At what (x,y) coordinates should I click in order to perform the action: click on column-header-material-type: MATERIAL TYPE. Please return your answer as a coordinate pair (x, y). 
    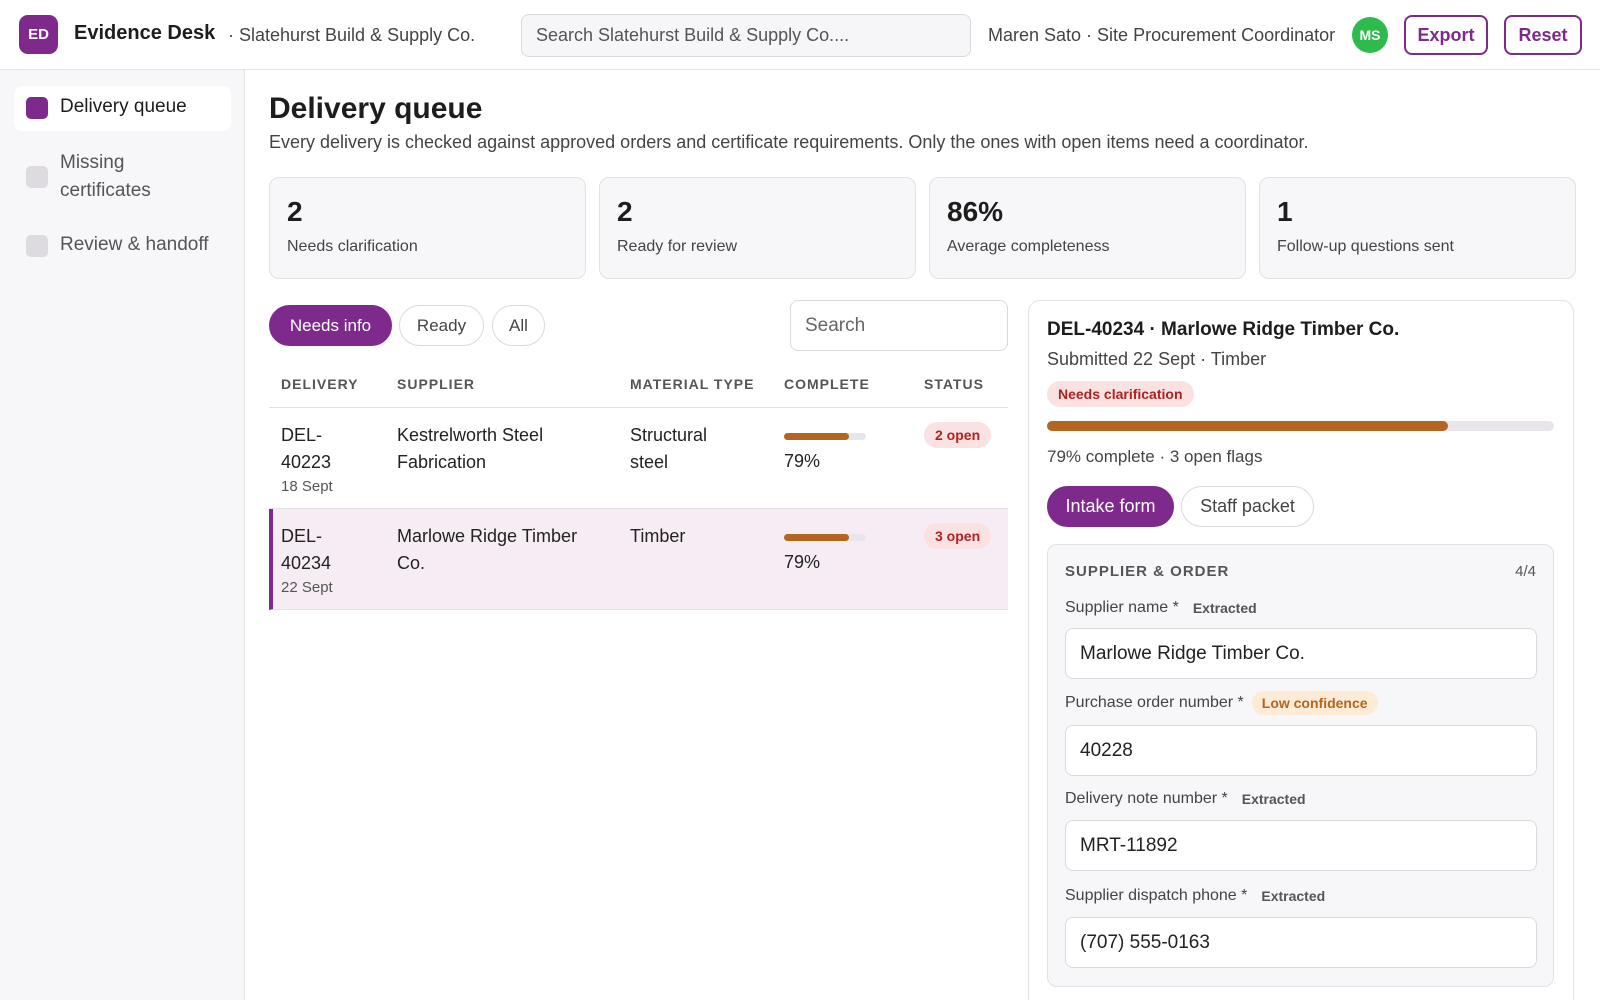
    Looking at the image, I should click on (692, 384).